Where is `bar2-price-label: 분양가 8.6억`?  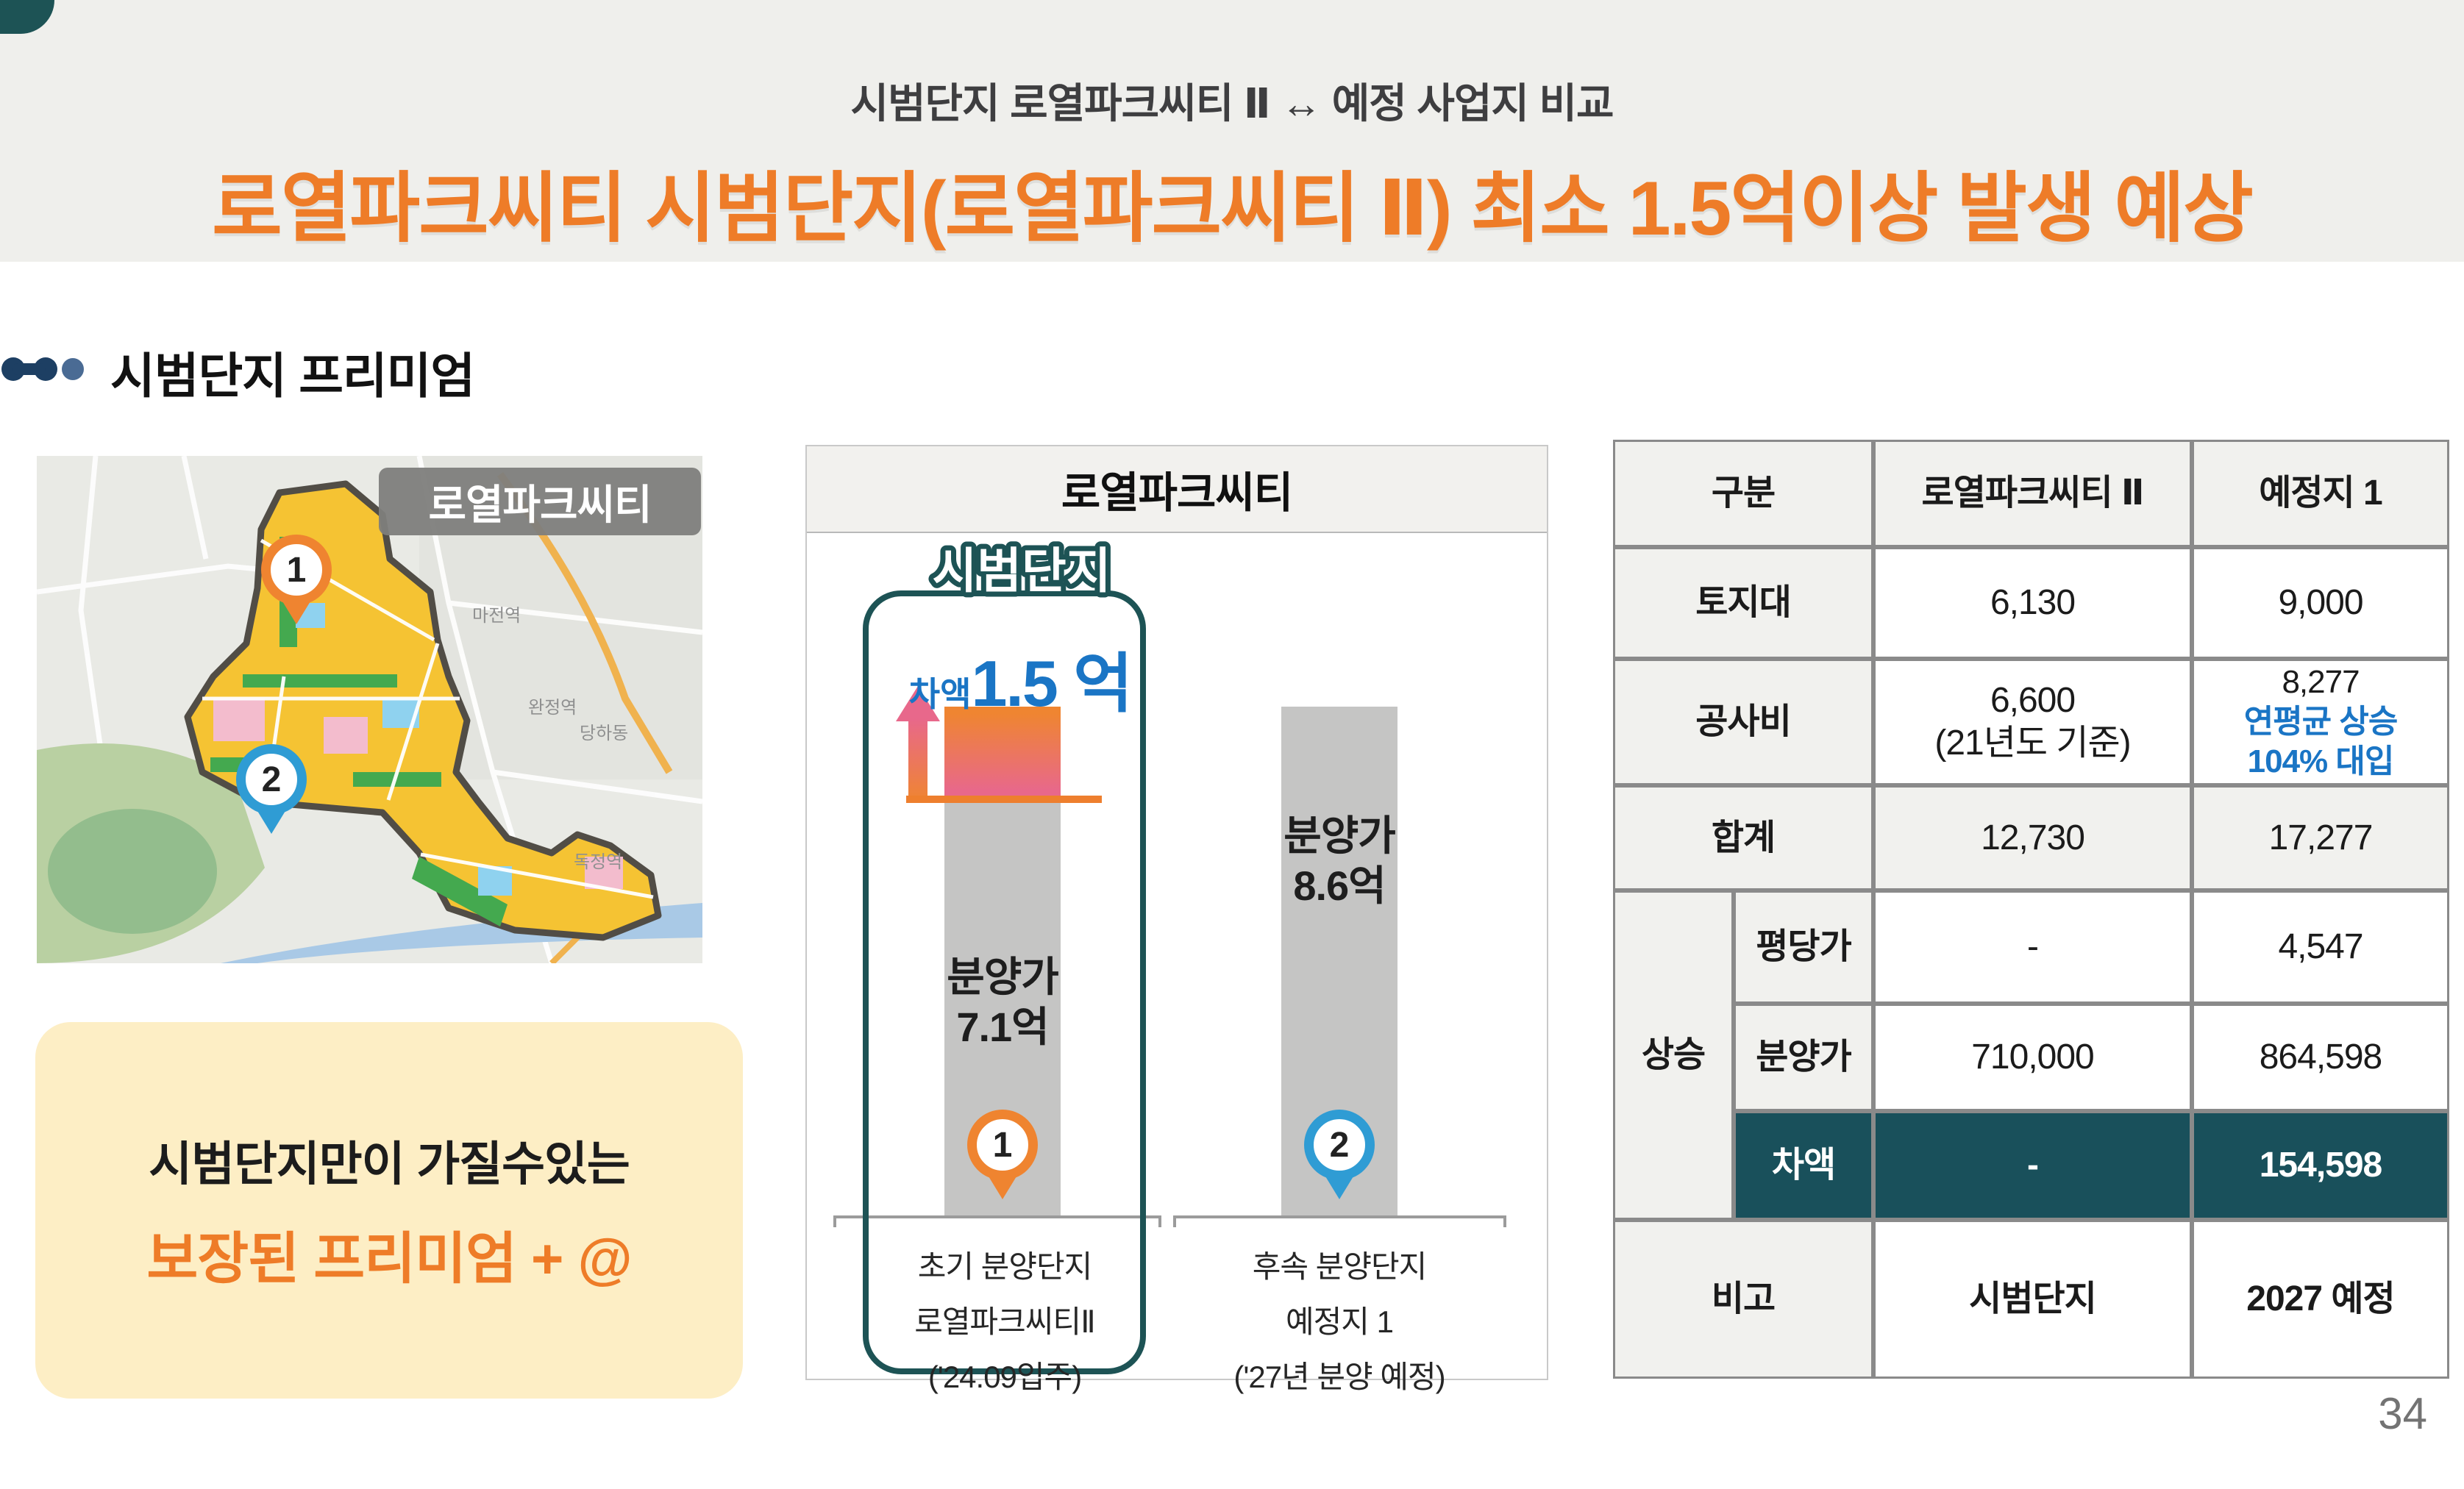
bar2-price-label: 분양가 8.6억 is located at coordinates (1339, 861).